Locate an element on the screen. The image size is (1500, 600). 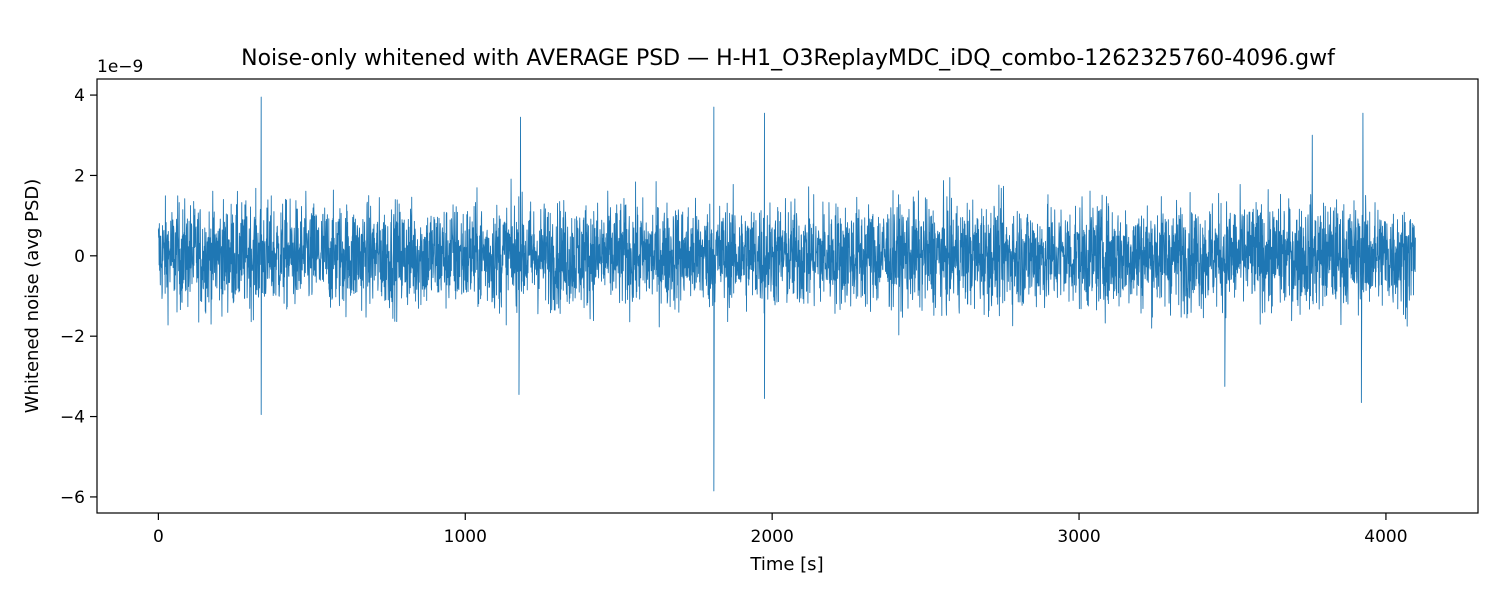
x-axis-label: Time [s] is located at coordinates (786, 564).